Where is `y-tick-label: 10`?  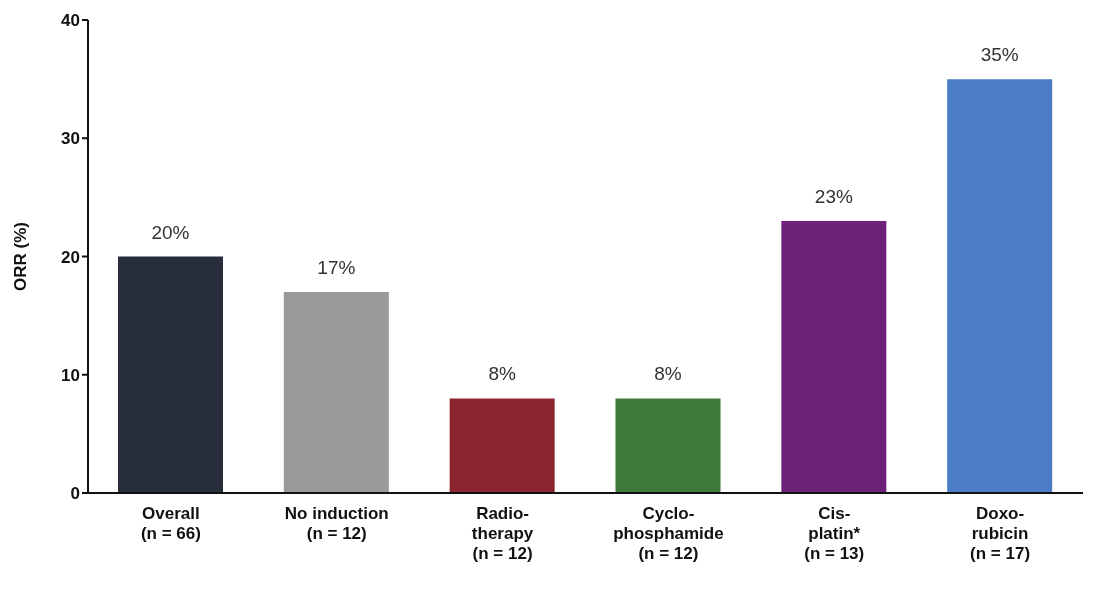 y-tick-label: 10 is located at coordinates (70, 375).